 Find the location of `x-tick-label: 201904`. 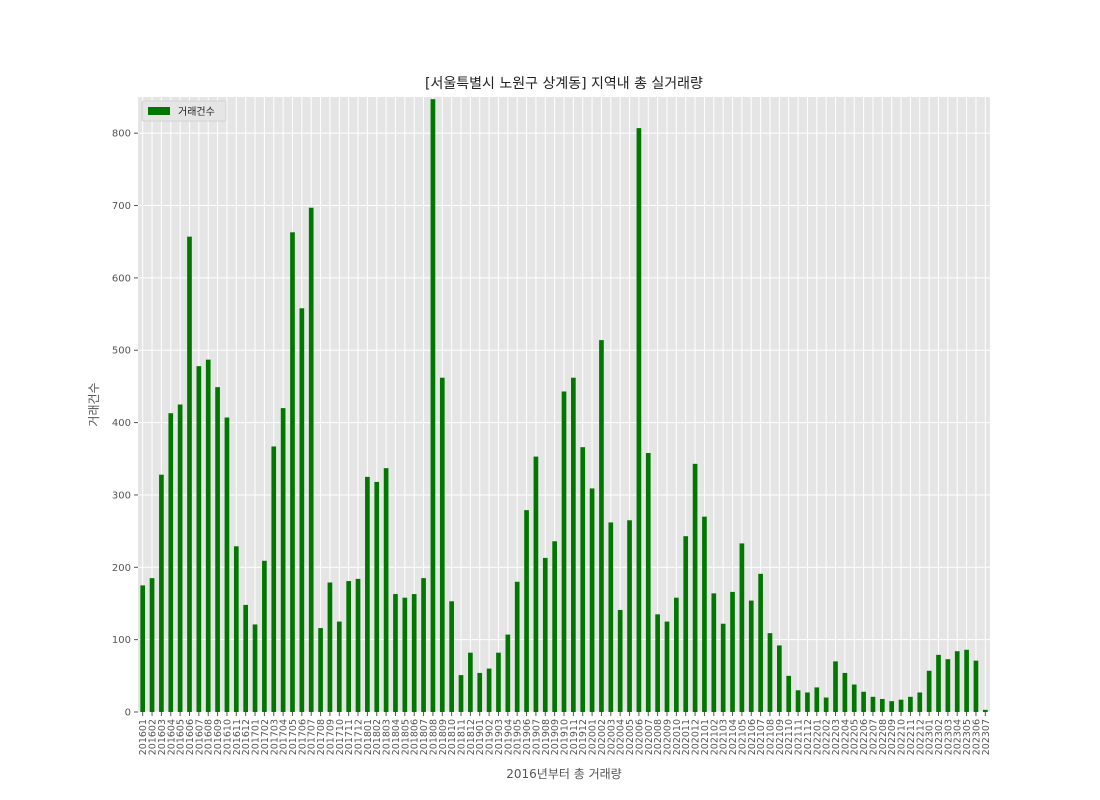

x-tick-label: 201904 is located at coordinates (508, 737).